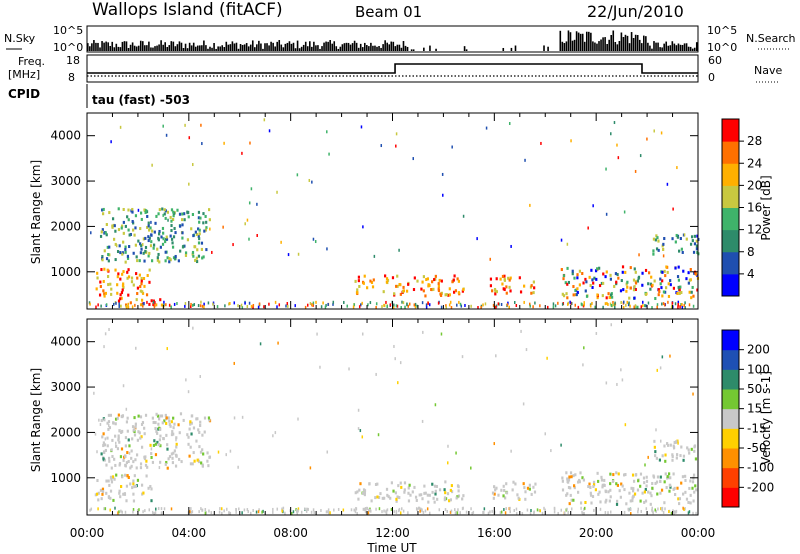  What do you see at coordinates (760, 487) in the screenshot?
I see `velocity-colorbar-tick-label: -200` at bounding box center [760, 487].